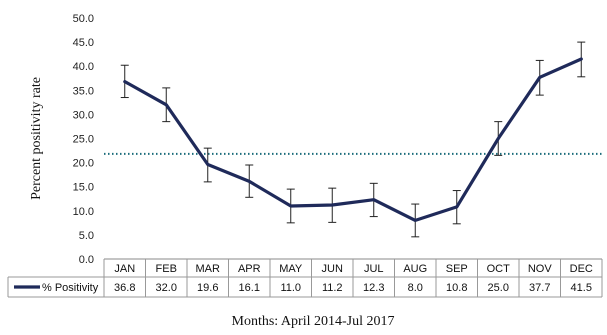  What do you see at coordinates (124, 288) in the screenshot?
I see `value-label: 36.8` at bounding box center [124, 288].